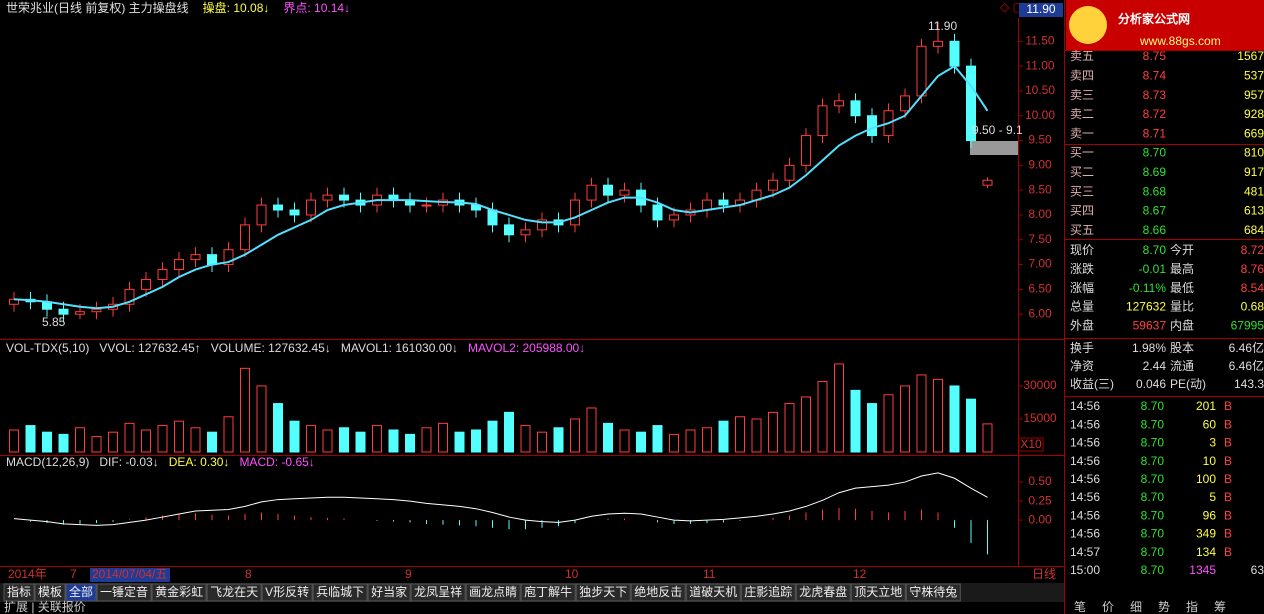  I want to click on book-price: 8.74, so click(1155, 75).